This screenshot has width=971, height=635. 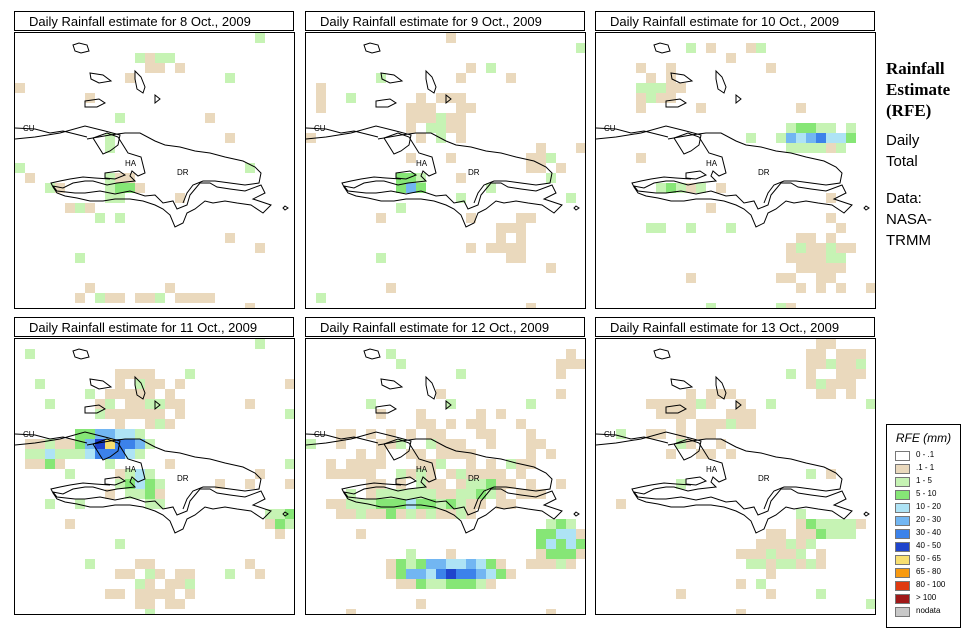 What do you see at coordinates (926, 597) in the screenshot?
I see `legend-label: > 100` at bounding box center [926, 597].